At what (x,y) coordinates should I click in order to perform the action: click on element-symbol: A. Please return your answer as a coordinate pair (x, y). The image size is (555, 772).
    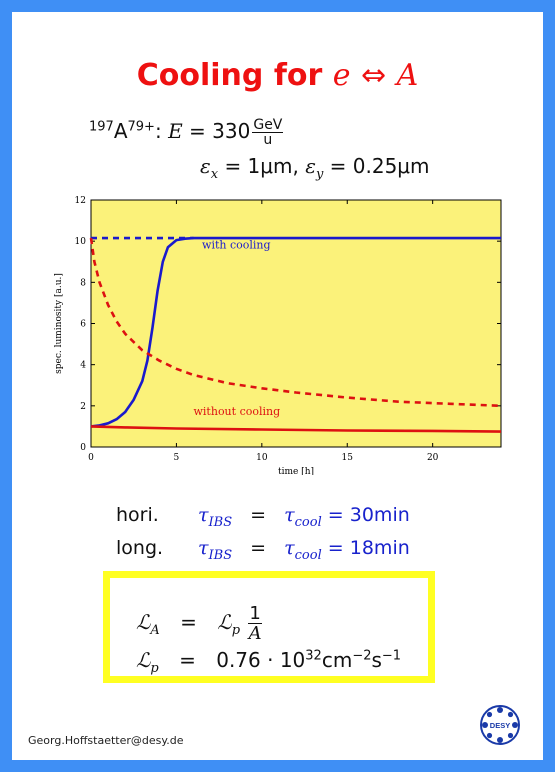
    Looking at the image, I should click on (120, 131).